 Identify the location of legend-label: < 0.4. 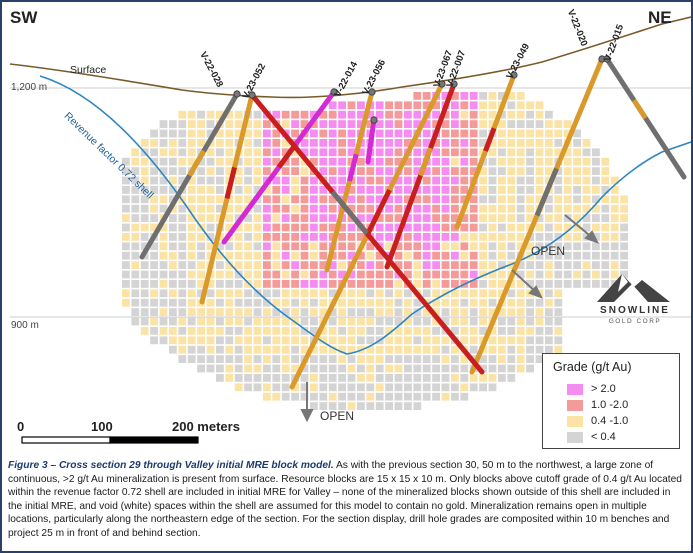
(603, 437).